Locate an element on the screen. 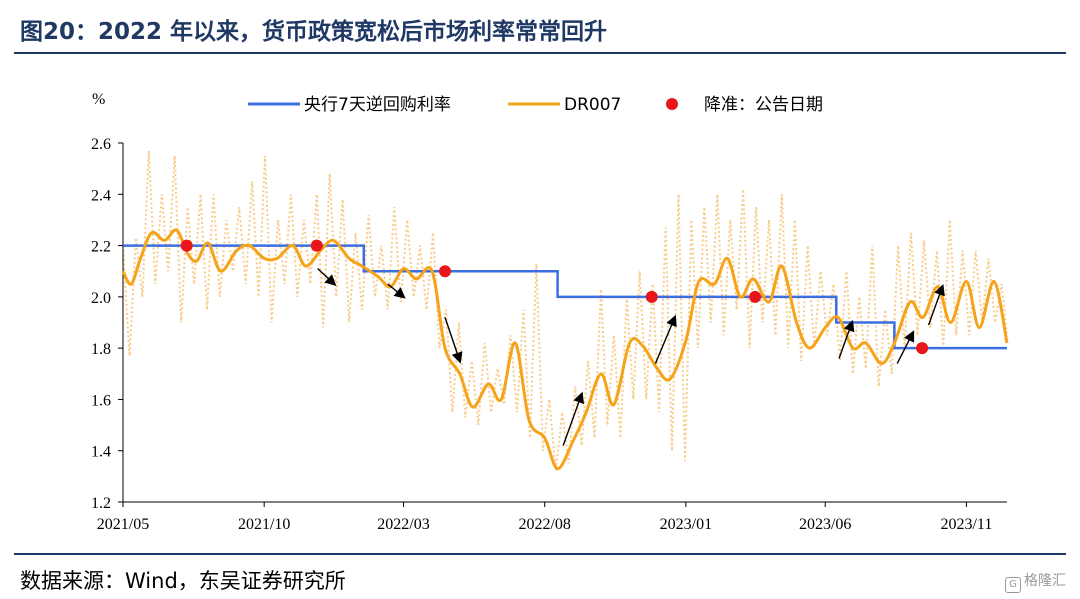 The image size is (1080, 599). y-tick-label: 1.6 is located at coordinates (101, 400).